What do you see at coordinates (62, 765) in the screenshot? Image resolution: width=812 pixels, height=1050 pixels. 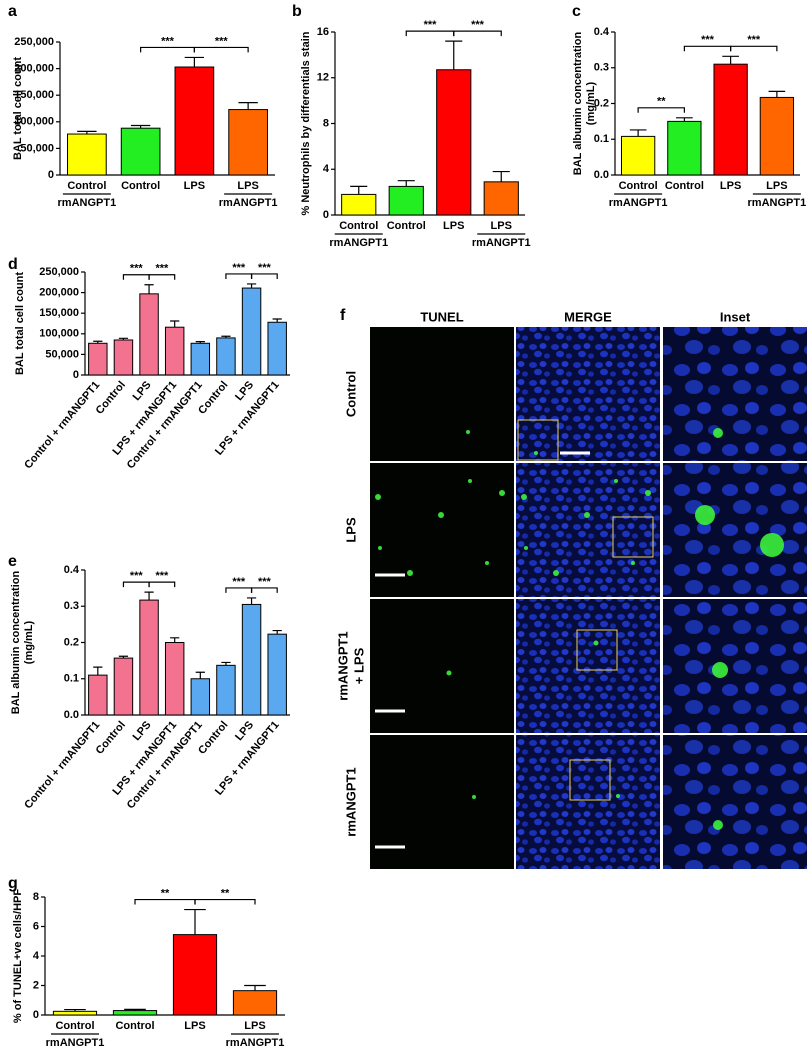 I see `x-tick-label: Control + rmANGPT1` at bounding box center [62, 765].